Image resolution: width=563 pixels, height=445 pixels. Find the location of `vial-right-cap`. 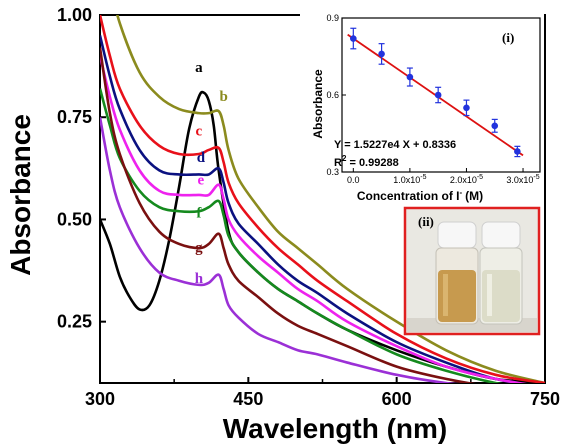

vial-right-cap is located at coordinates (501, 235).